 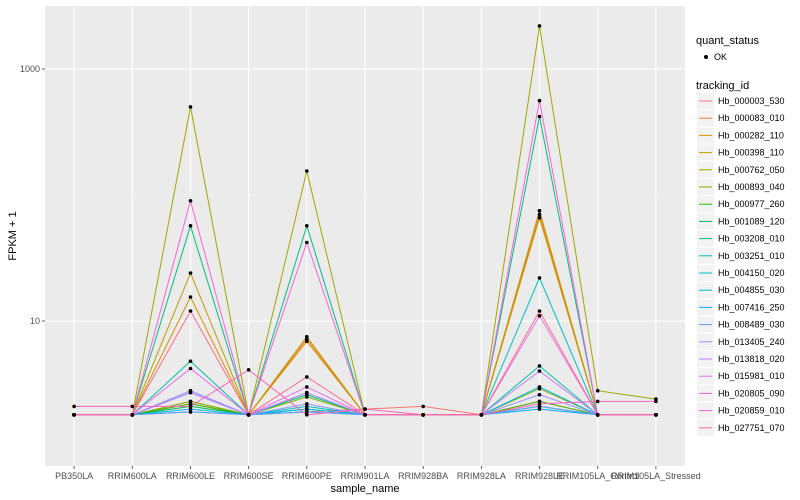 I want to click on legend-label: Hb_003208_010, so click(x=751, y=239).